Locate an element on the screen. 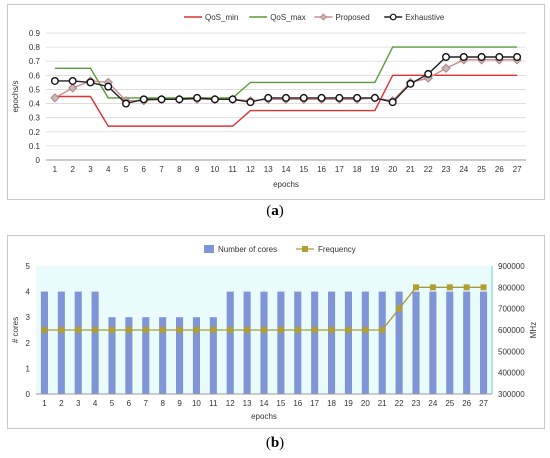  x-tick-label: 13 is located at coordinates (268, 169).